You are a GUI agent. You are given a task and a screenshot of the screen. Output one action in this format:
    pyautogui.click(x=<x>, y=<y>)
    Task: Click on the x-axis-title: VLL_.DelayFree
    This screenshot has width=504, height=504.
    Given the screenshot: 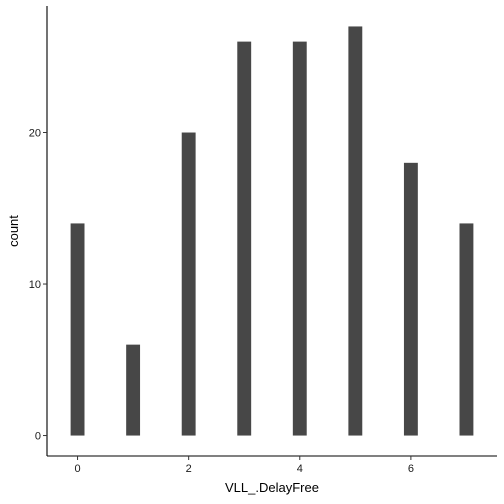 What is the action you would take?
    pyautogui.click(x=272, y=487)
    